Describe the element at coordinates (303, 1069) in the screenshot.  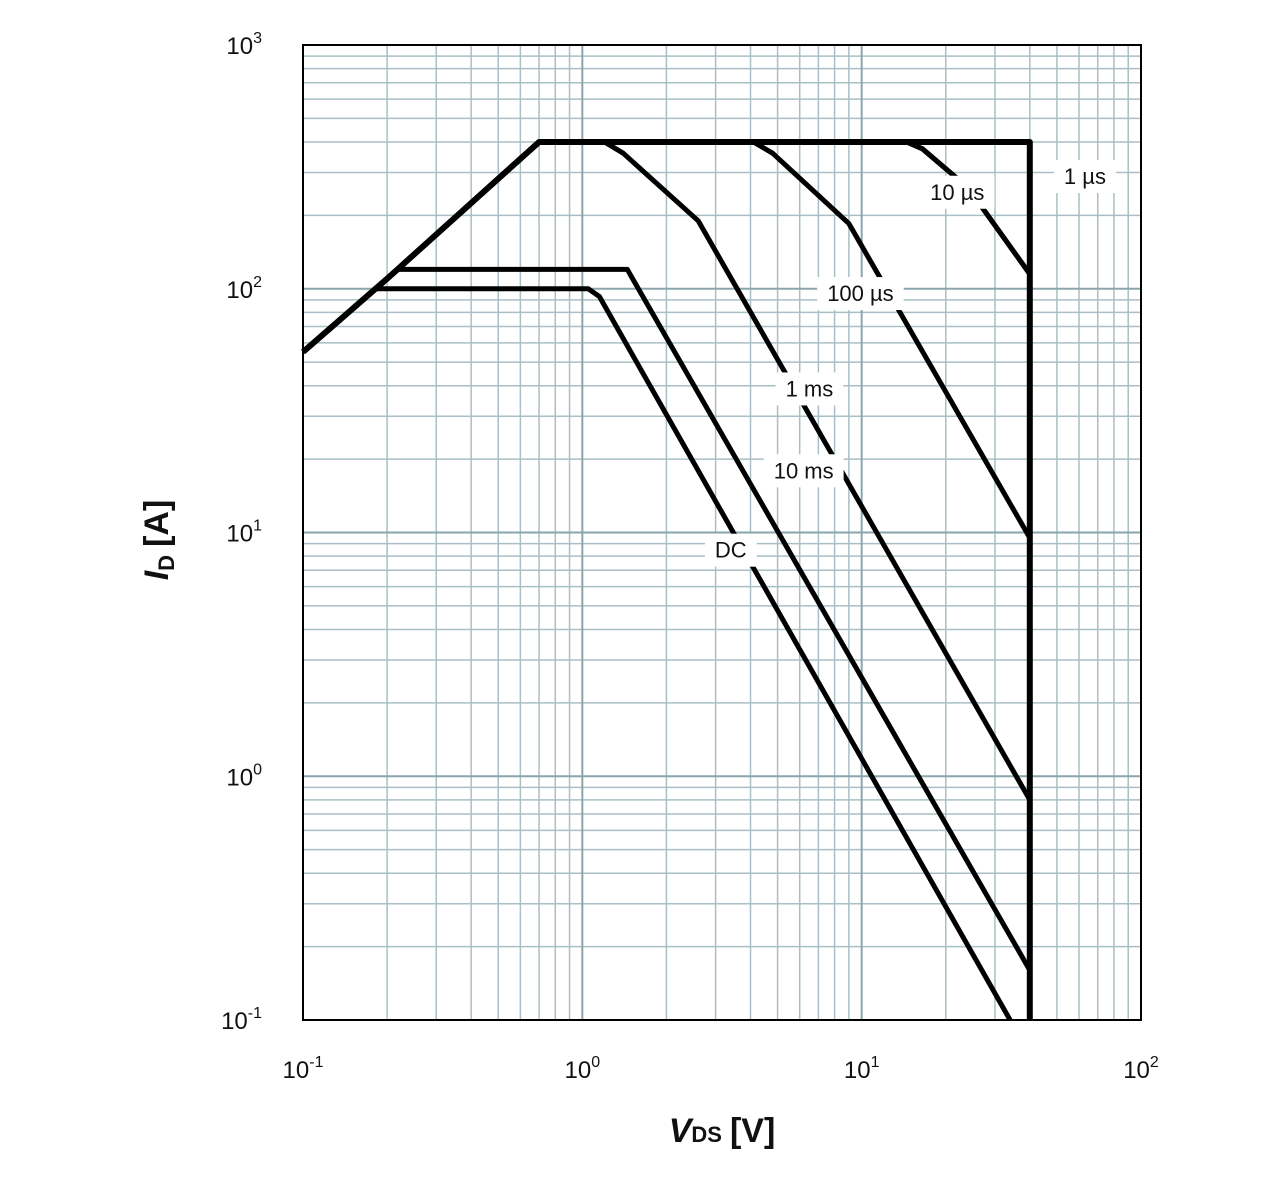
I see `x-tick-label: 10⁻¹` at that location.